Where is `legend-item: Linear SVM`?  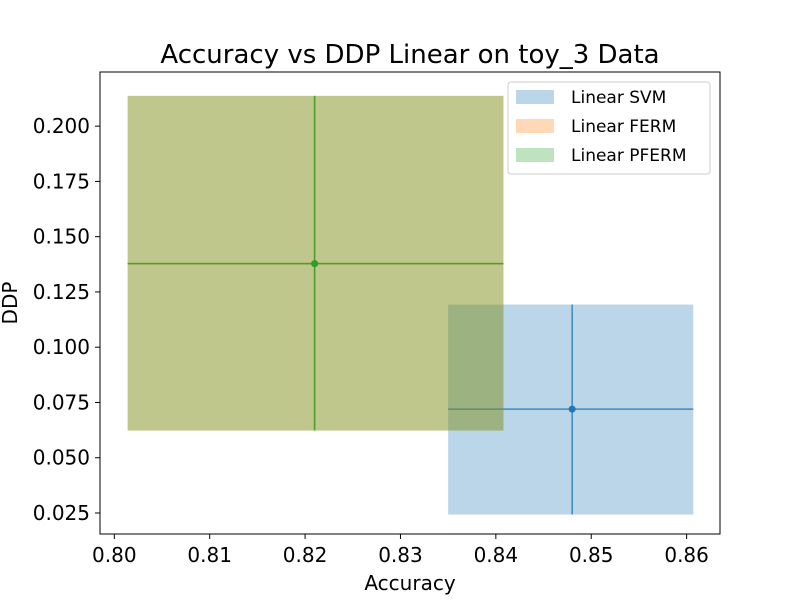 legend-item: Linear SVM is located at coordinates (591, 98).